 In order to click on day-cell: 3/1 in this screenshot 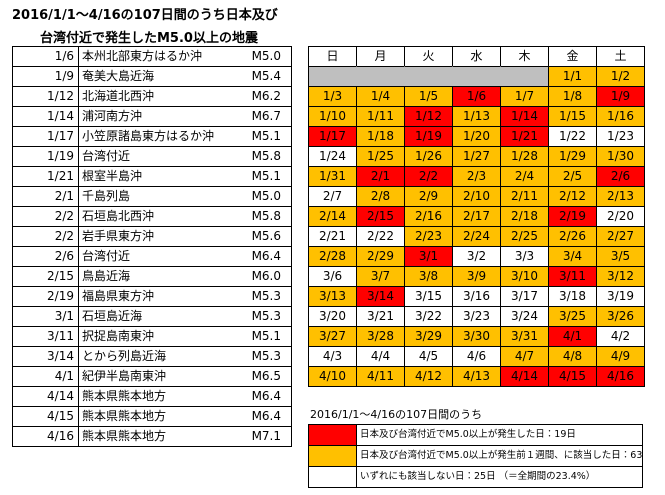, I will do `click(428, 256)`.